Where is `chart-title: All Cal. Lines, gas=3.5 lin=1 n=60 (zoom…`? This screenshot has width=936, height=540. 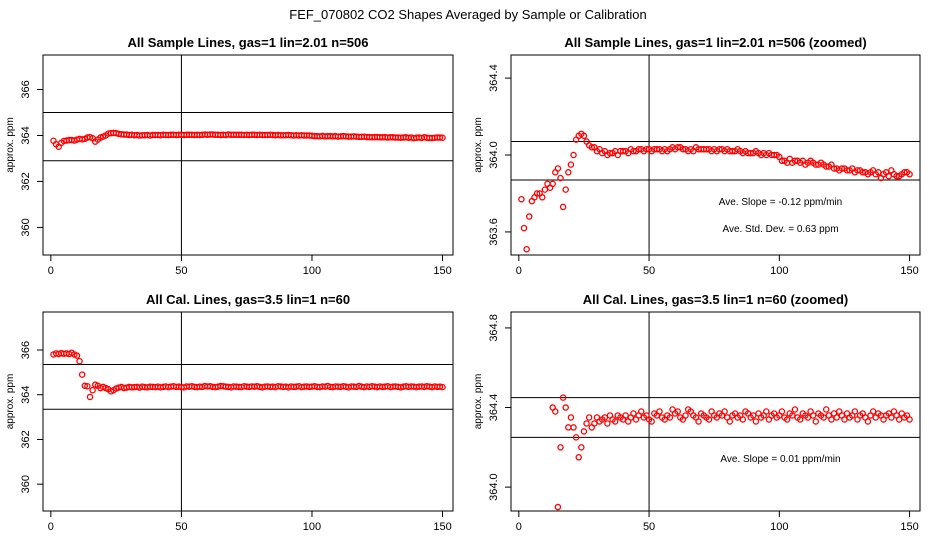
chart-title: All Cal. Lines, gas=3.5 lin=1 n=60 (zoom… is located at coordinates (716, 299).